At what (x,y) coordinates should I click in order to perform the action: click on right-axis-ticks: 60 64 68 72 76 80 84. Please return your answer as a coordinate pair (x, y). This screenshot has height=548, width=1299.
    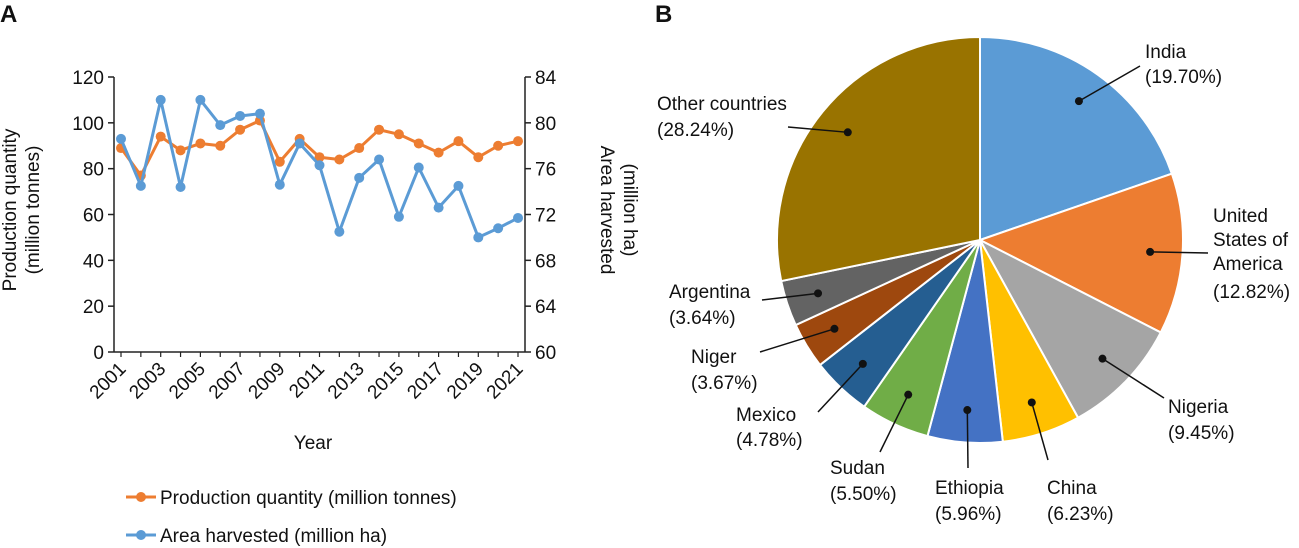
    Looking at the image, I should click on (541, 216).